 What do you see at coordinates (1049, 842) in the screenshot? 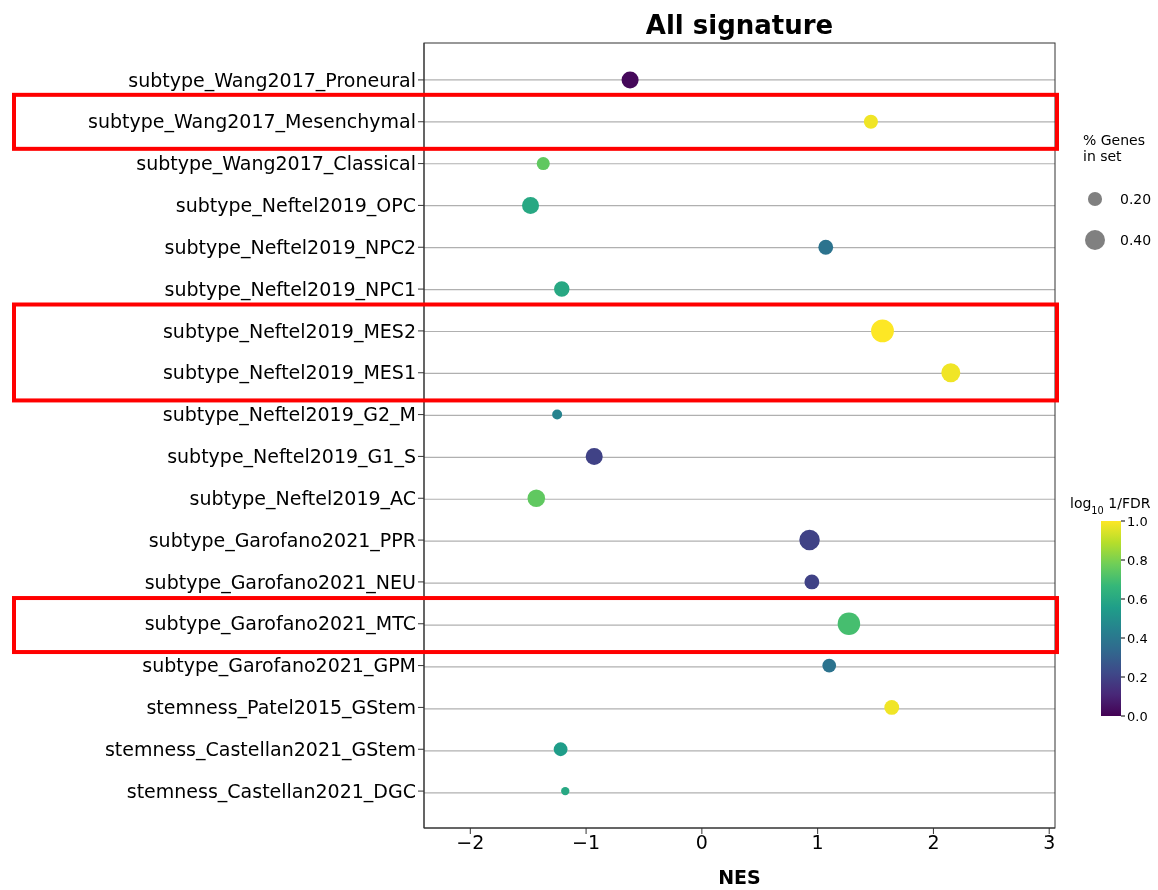
I see `x-tick-label: 3` at bounding box center [1049, 842].